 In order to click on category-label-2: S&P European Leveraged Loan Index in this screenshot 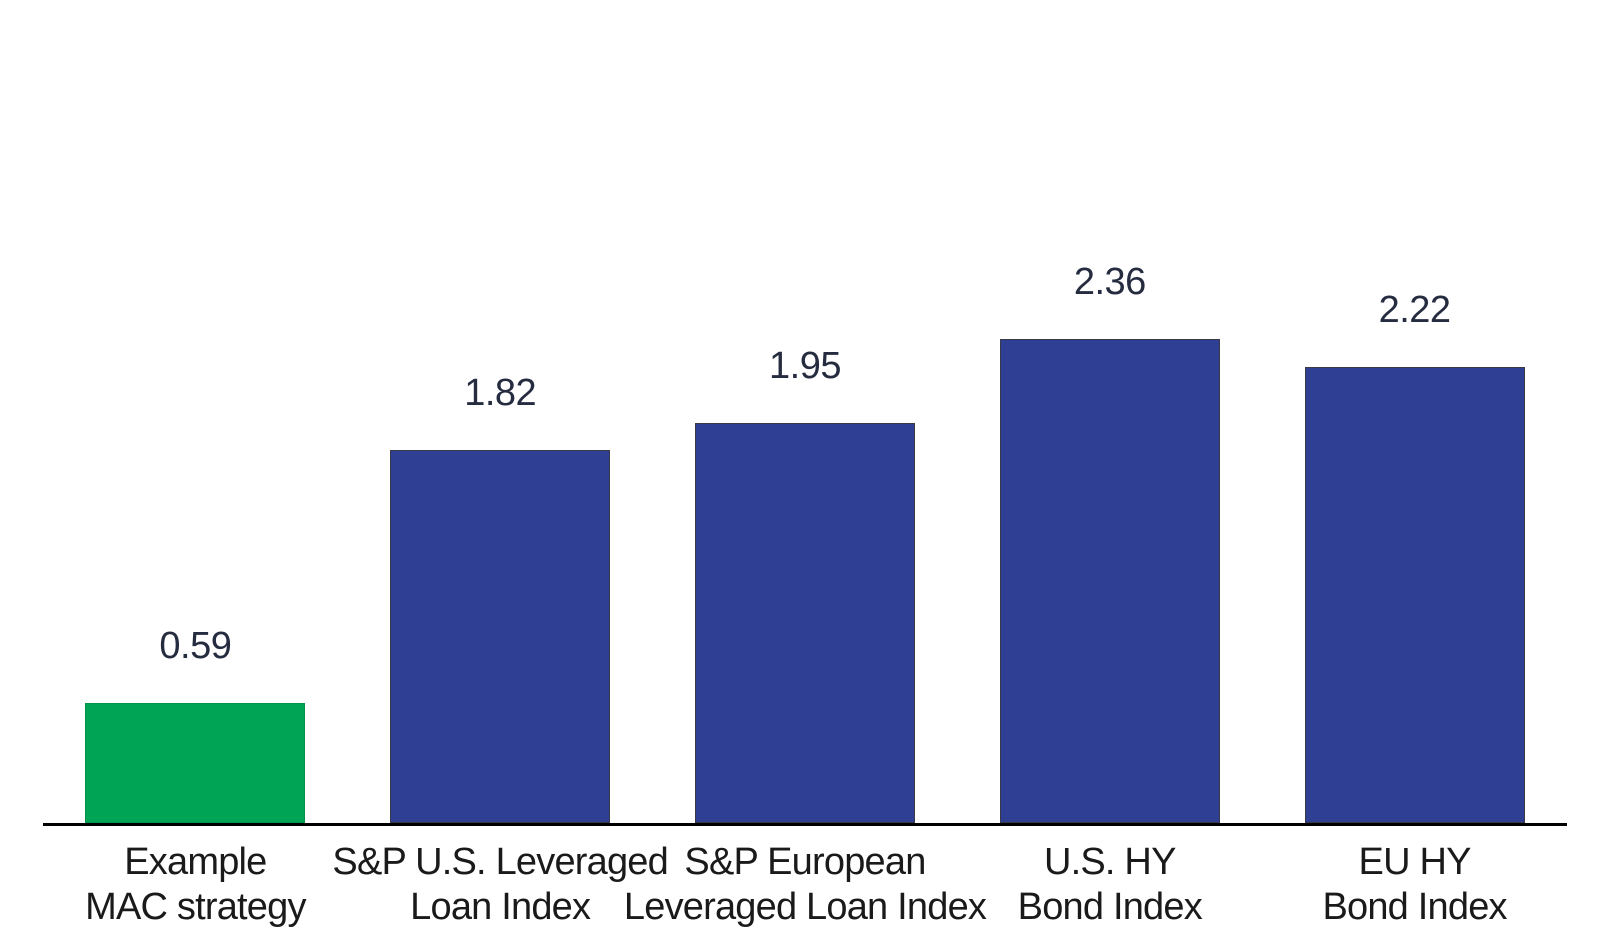, I will do `click(805, 885)`.